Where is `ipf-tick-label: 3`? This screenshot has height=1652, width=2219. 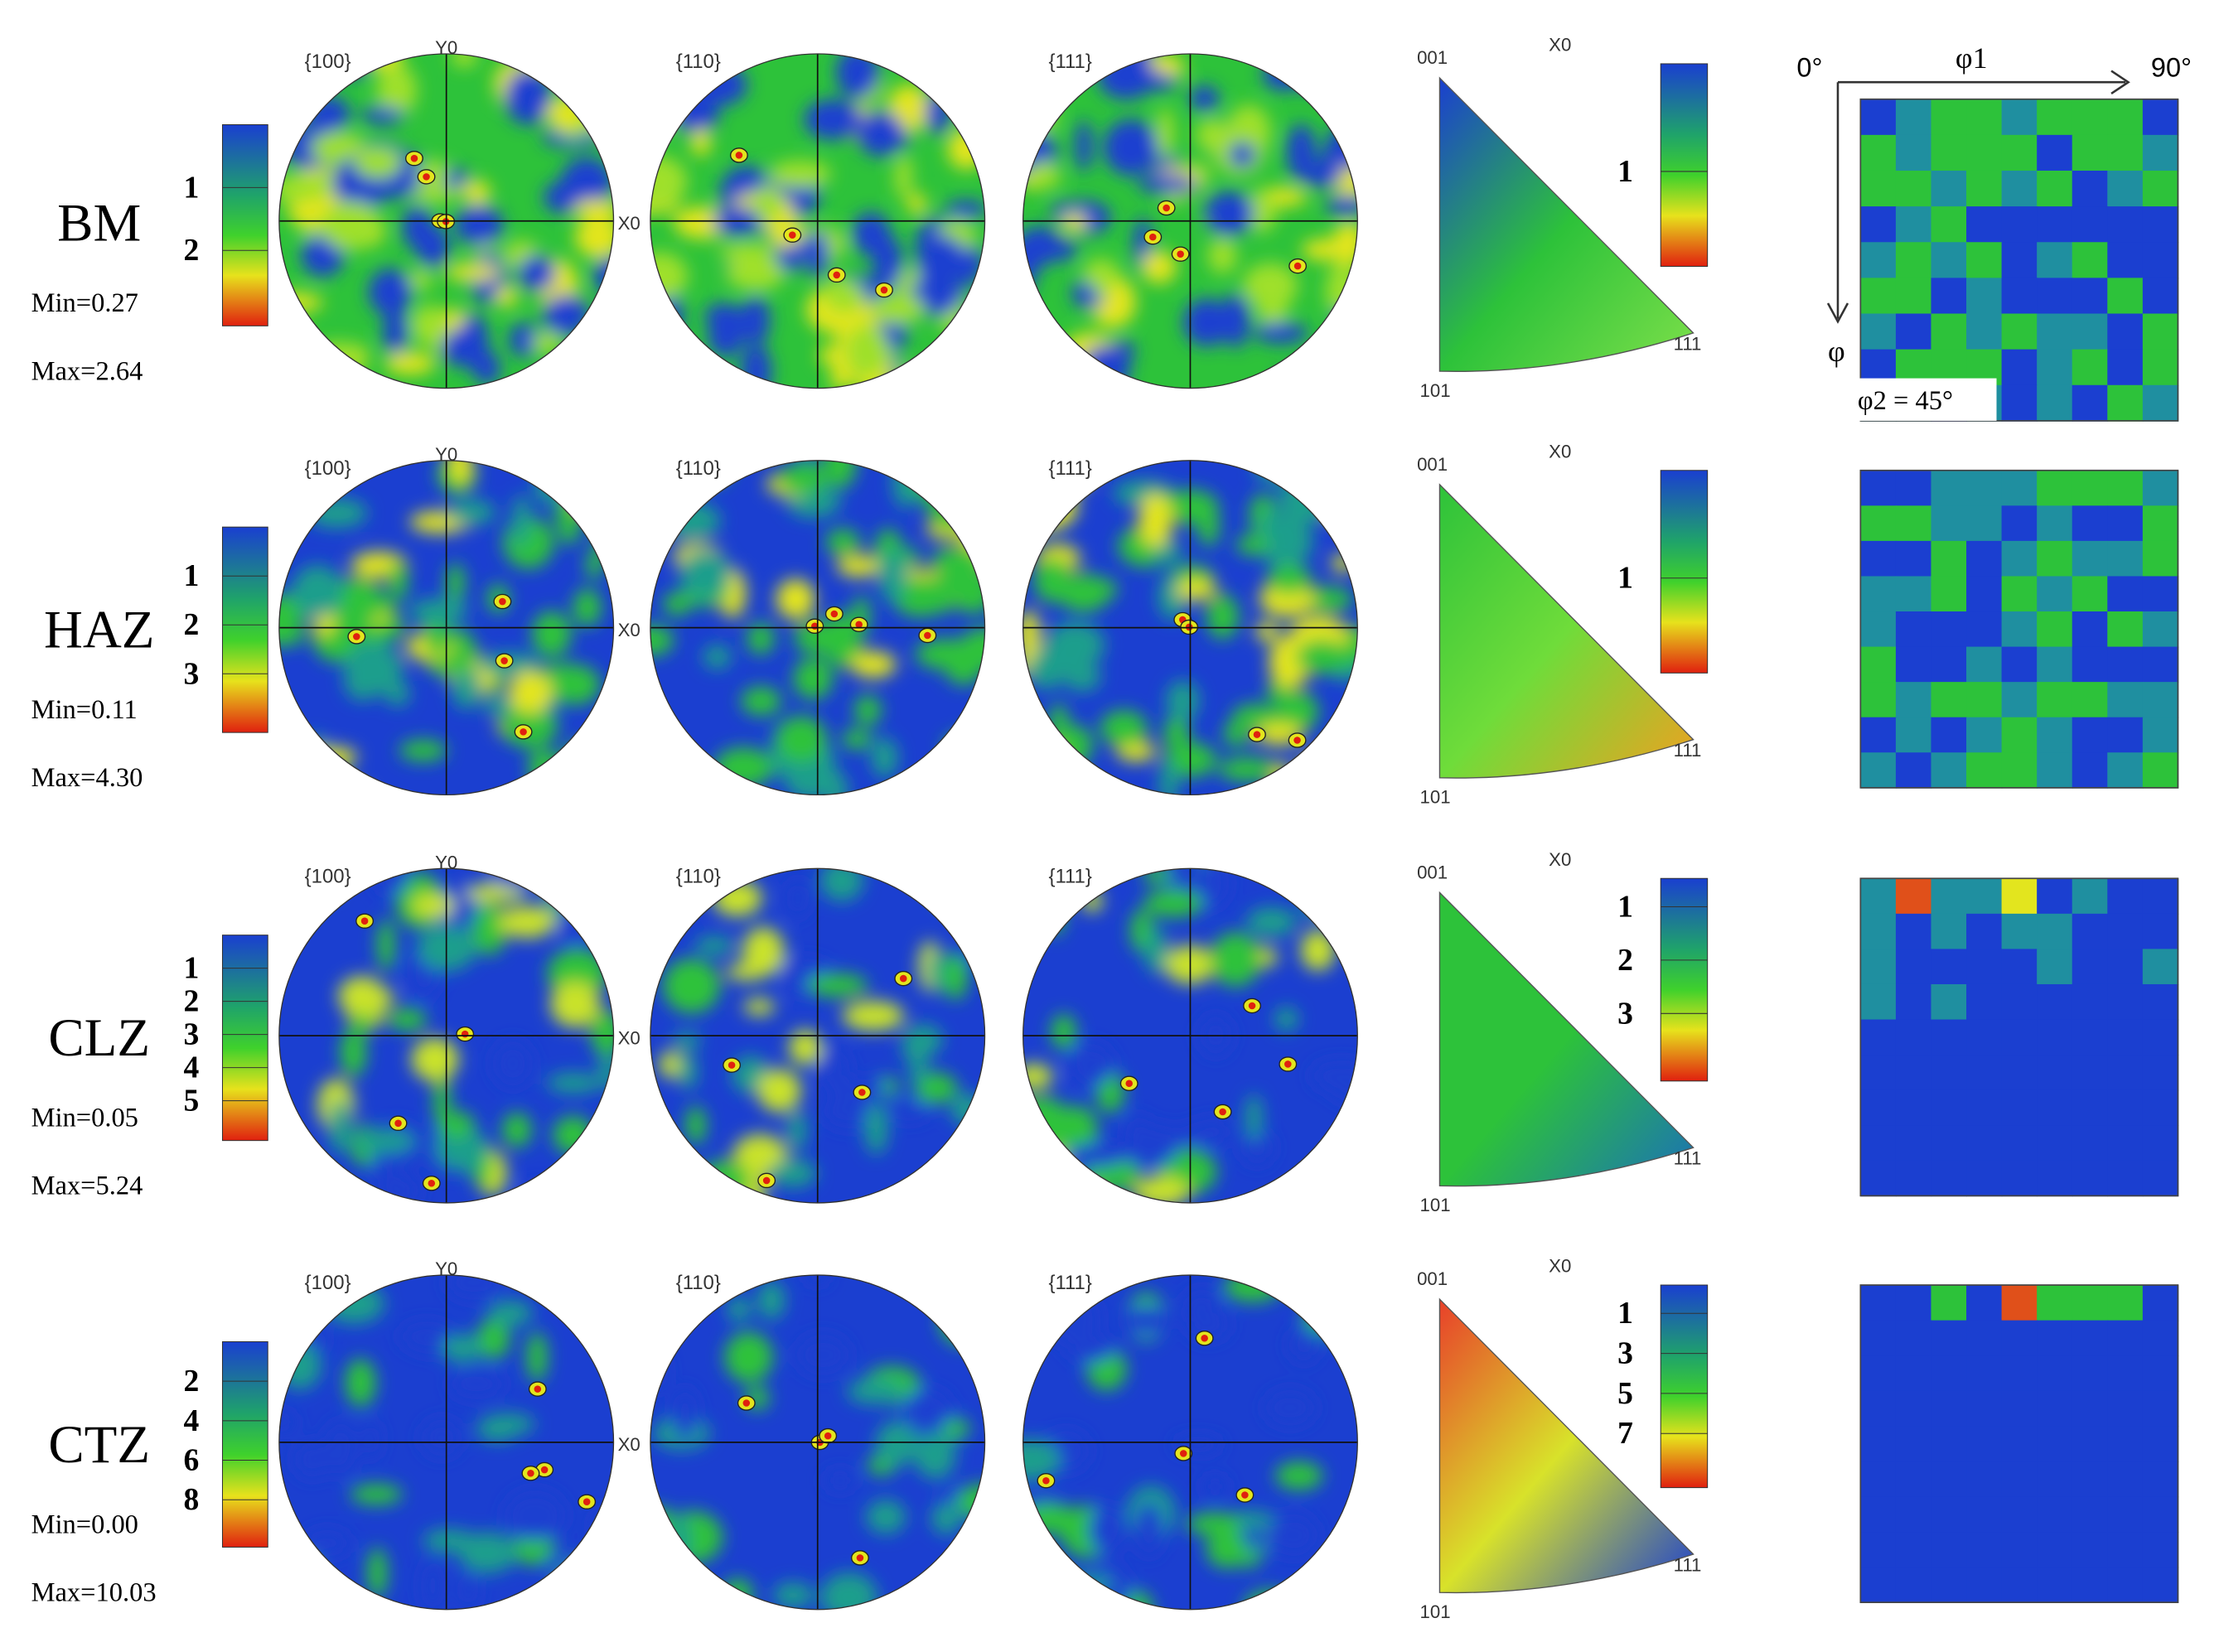 ipf-tick-label: 3 is located at coordinates (1625, 1353).